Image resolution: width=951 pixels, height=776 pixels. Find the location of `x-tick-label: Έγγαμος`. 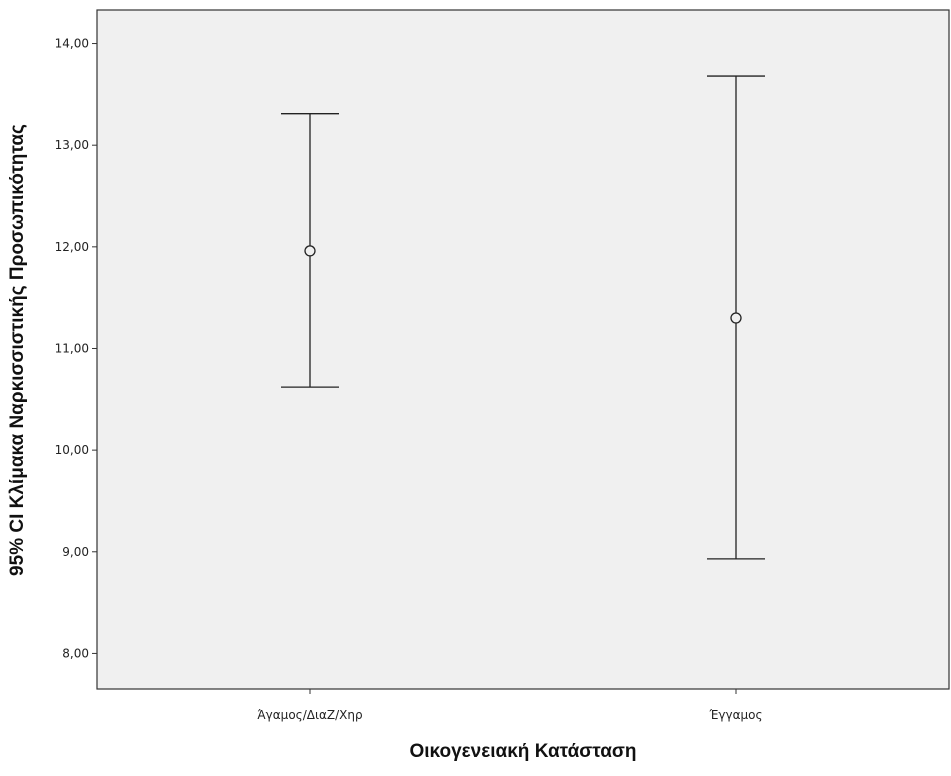

x-tick-label: Έγγαμος is located at coordinates (735, 715).